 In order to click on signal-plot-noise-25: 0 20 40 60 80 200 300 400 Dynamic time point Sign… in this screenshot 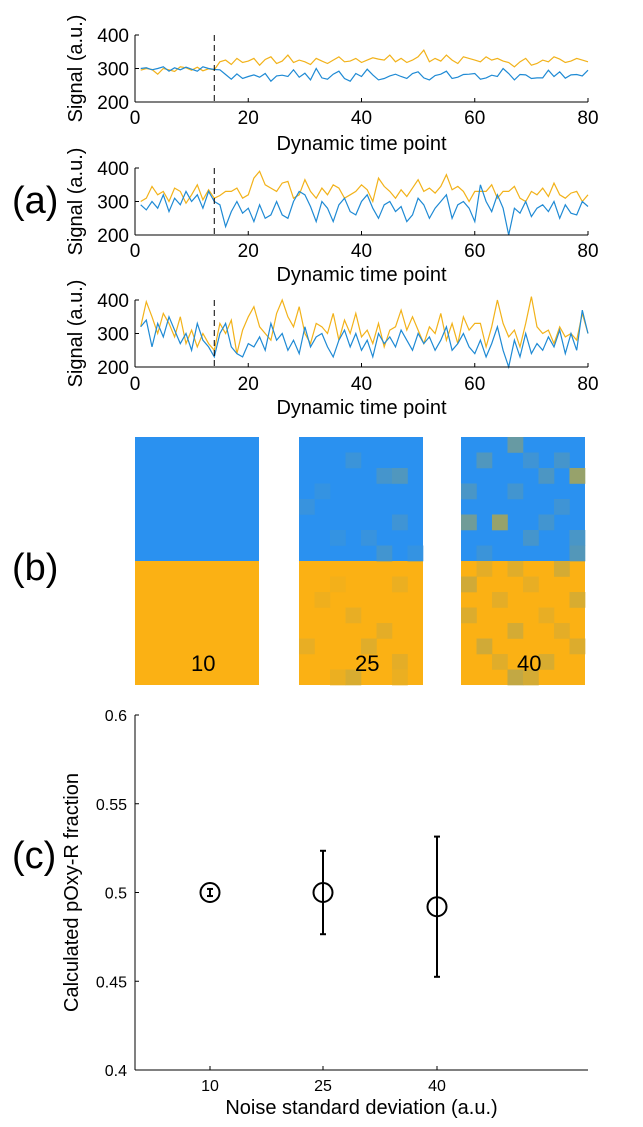, I will do `click(332, 217)`.